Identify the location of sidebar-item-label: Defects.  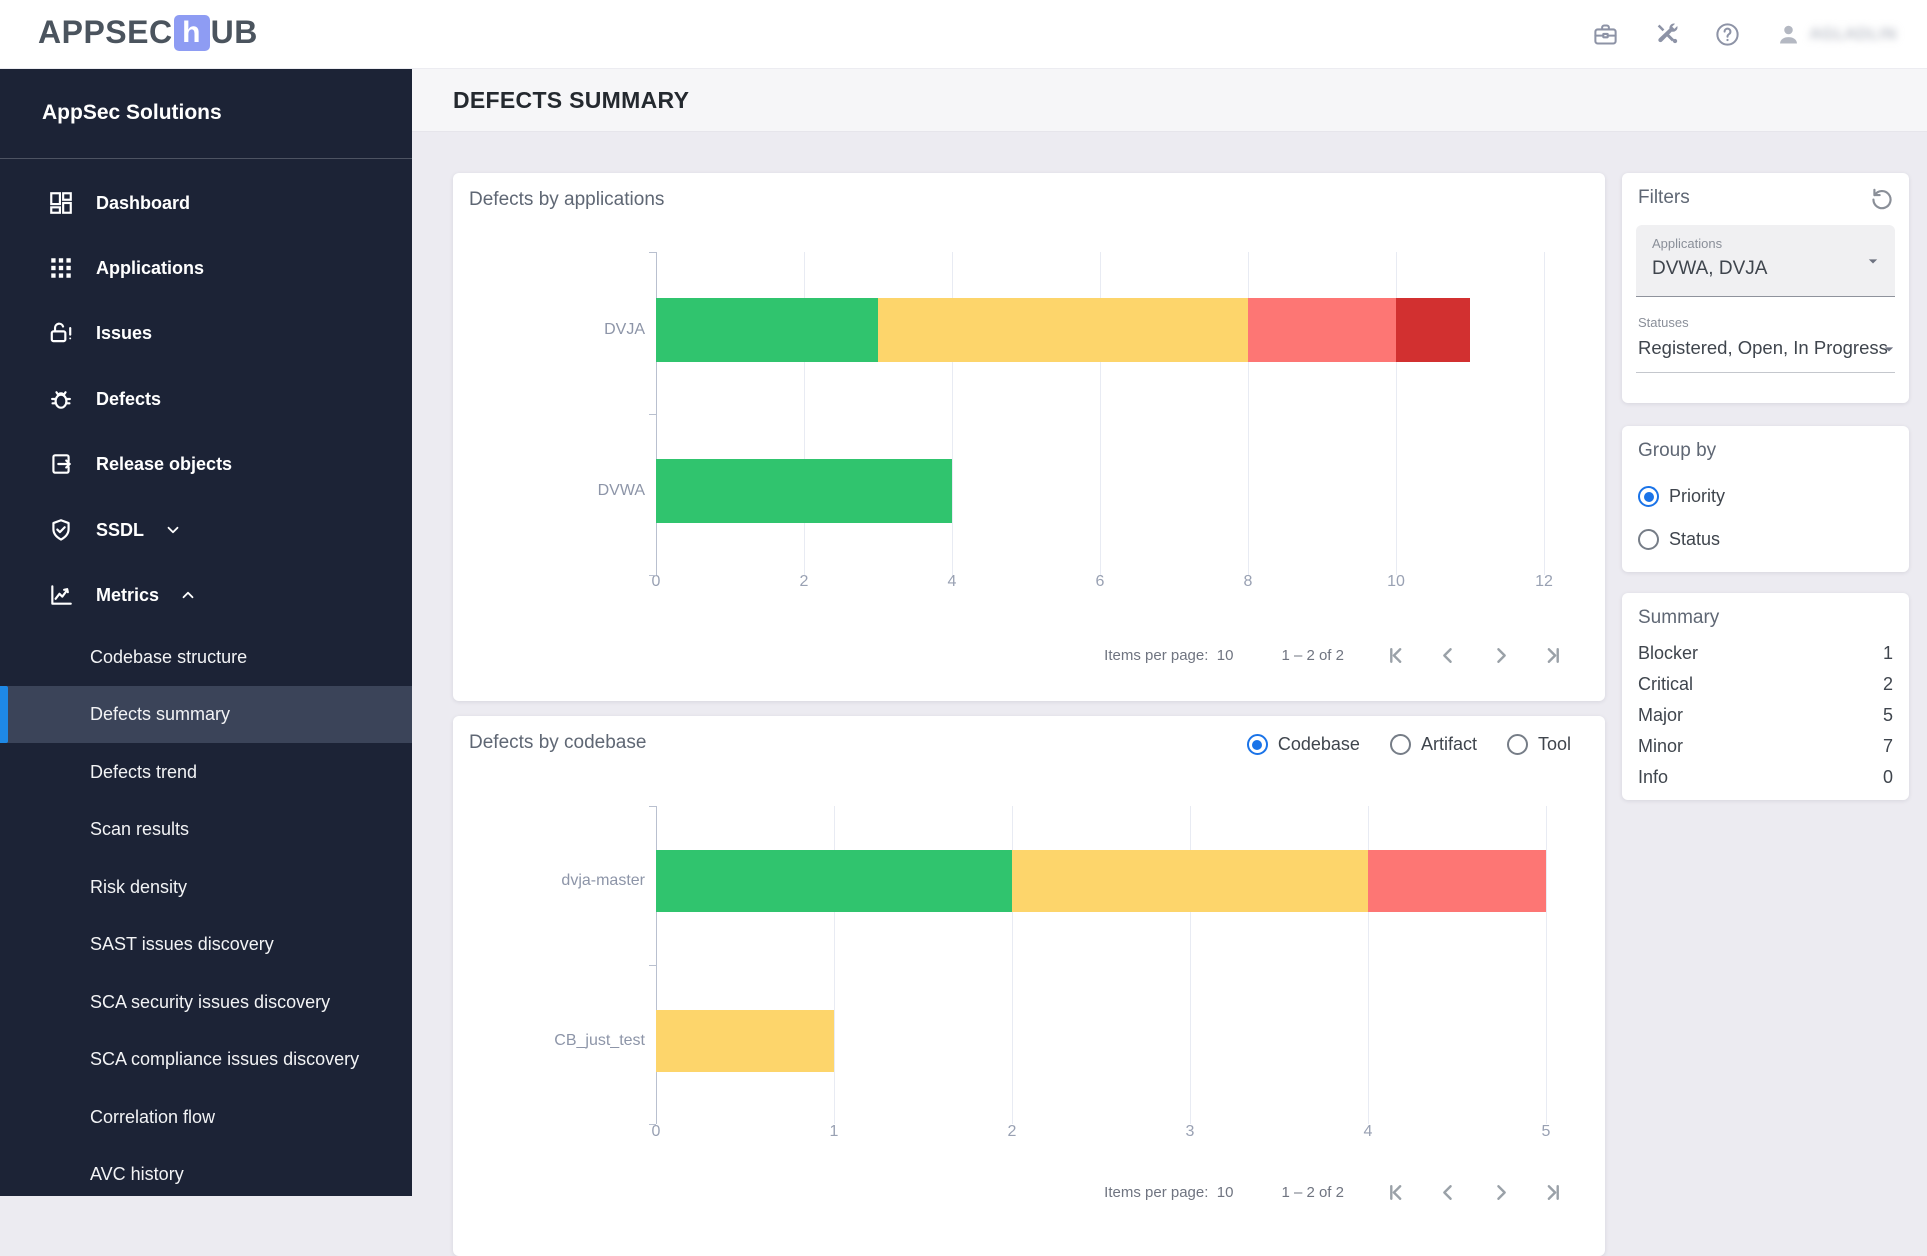
(129, 398).